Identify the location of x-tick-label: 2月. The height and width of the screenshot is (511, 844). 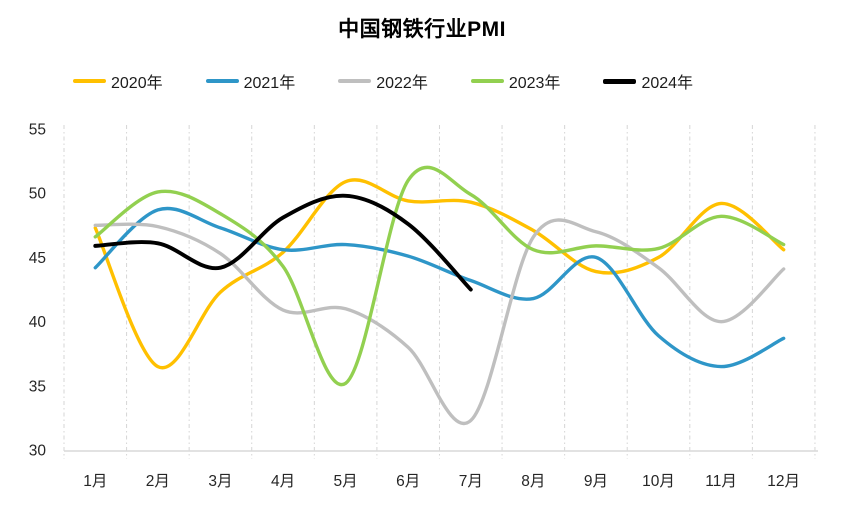
(158, 481).